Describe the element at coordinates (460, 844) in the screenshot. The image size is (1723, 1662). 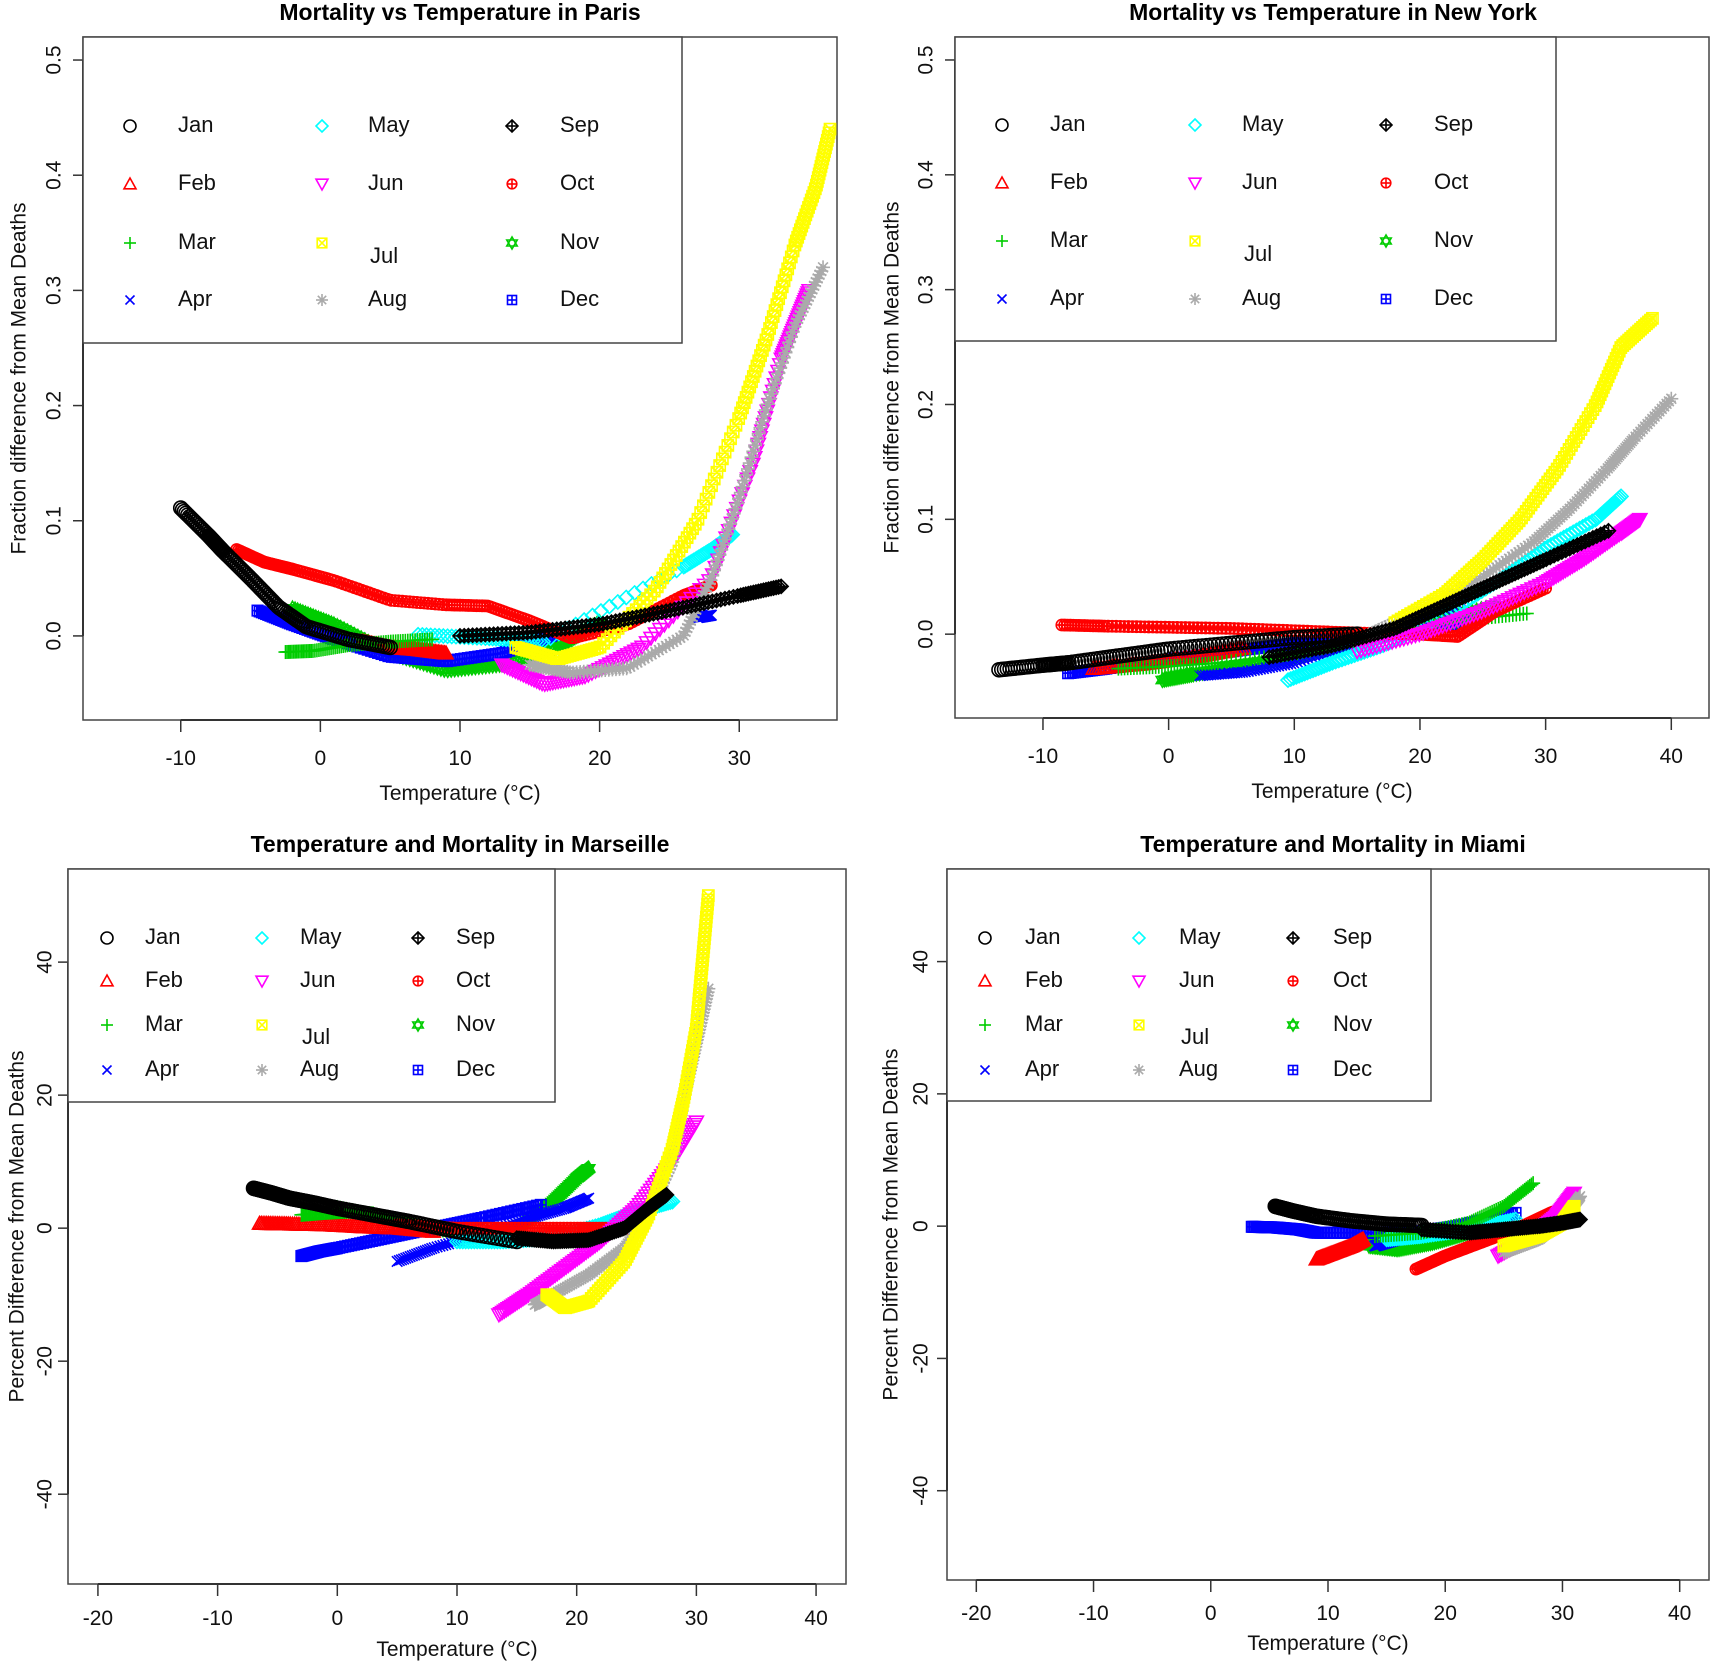
I see `chart-title: Temperature and Mortality in Marseille` at that location.